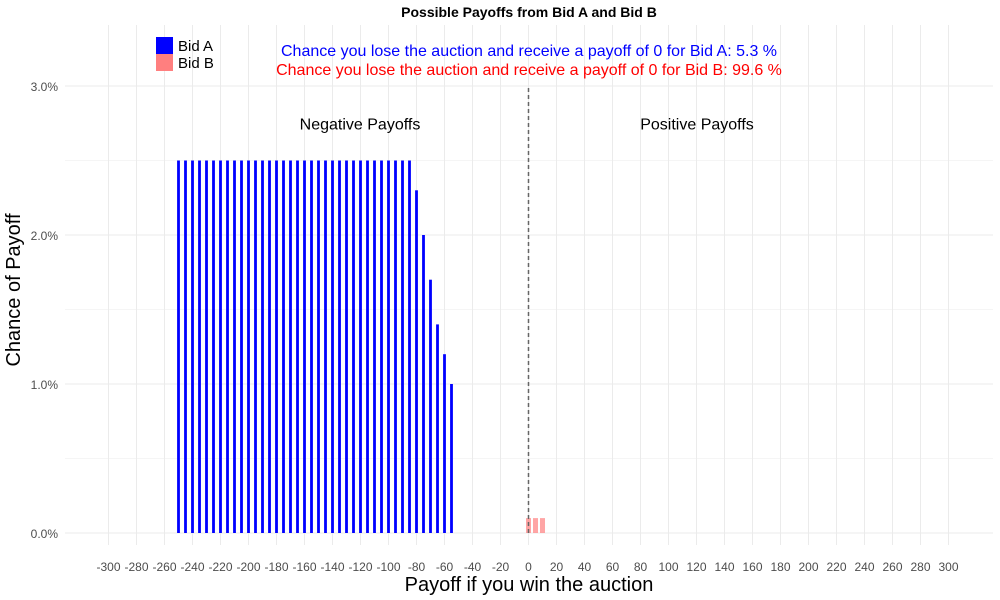 The width and height of the screenshot is (1000, 600). I want to click on x-tick-label: -200, so click(248, 567).